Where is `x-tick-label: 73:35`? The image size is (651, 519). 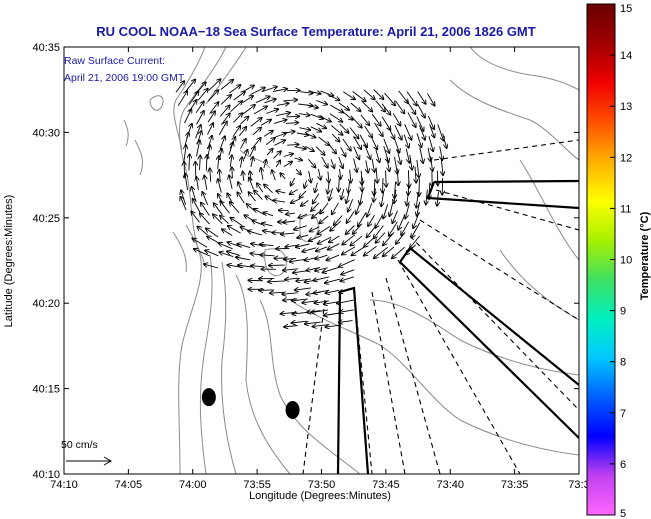
x-tick-label: 73:35 is located at coordinates (515, 485).